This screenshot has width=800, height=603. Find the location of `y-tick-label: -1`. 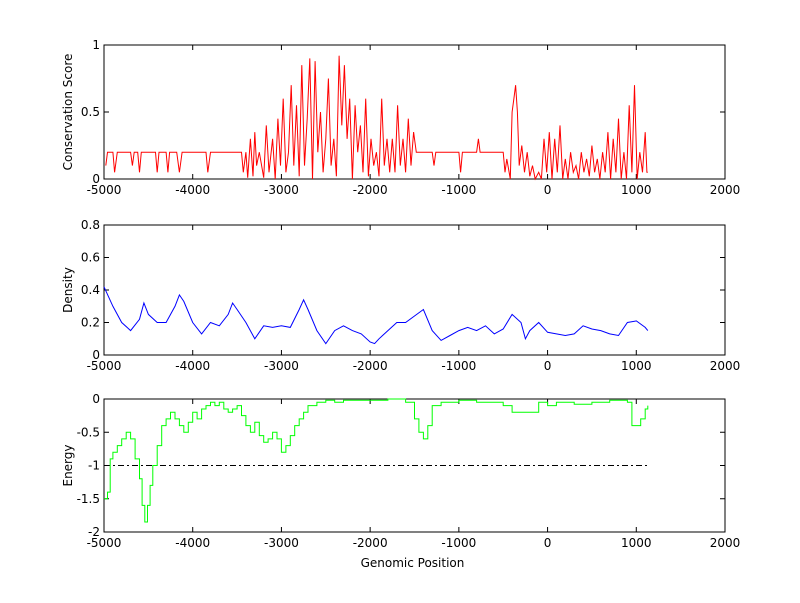

y-tick-label: -1 is located at coordinates (94, 466).